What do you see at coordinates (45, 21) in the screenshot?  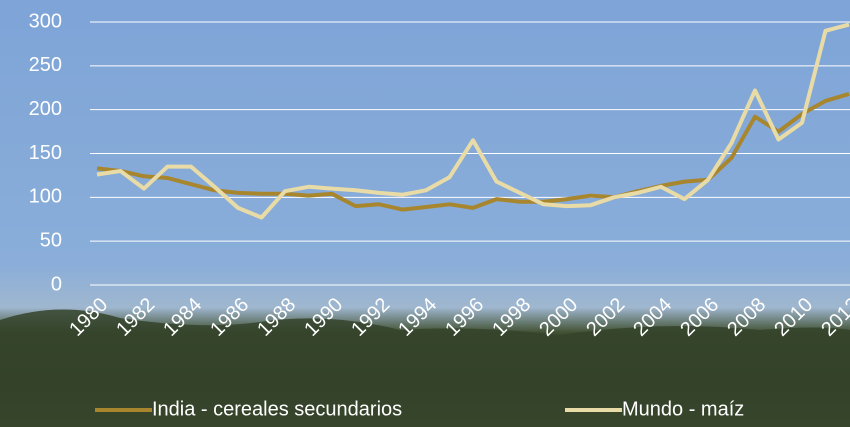 I see `y-tick-label: 300` at bounding box center [45, 21].